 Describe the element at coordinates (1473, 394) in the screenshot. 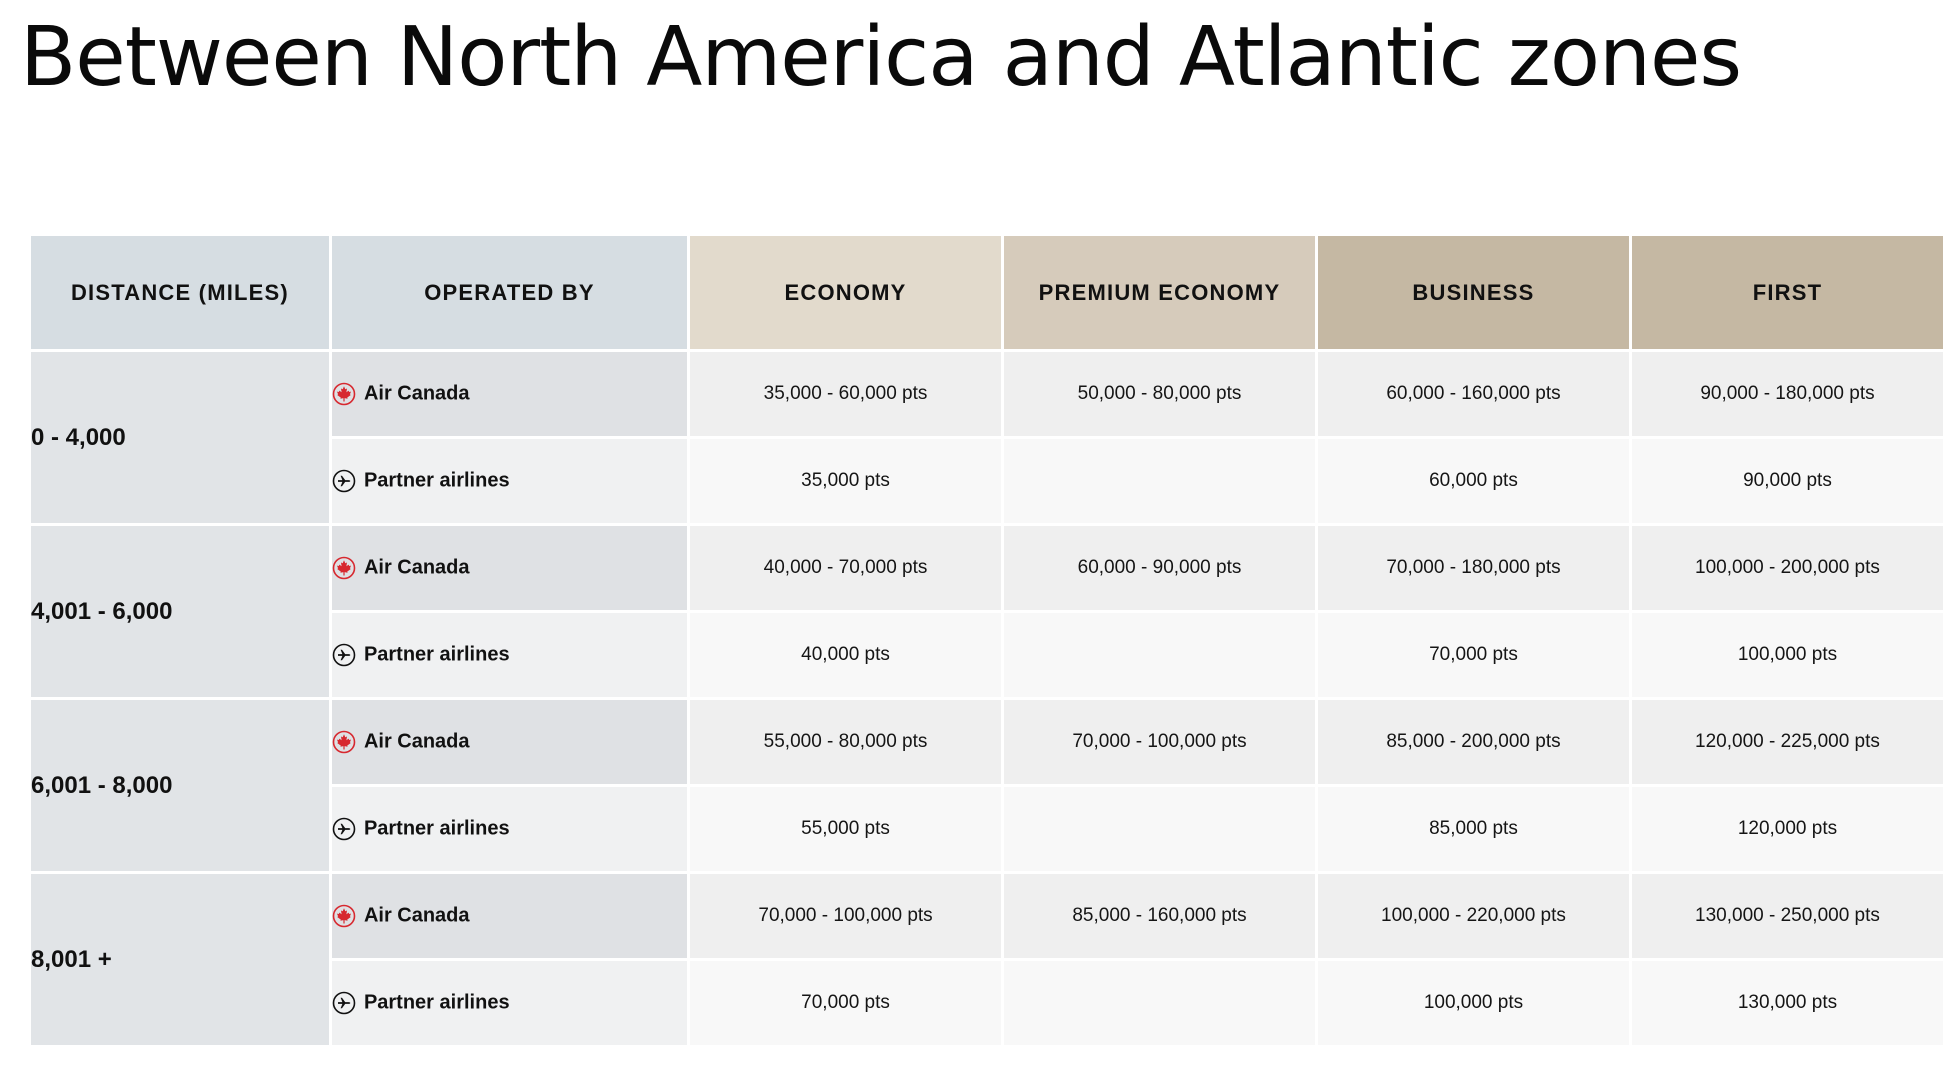

I see `price-business: 60,000 - 160,000 pts` at that location.